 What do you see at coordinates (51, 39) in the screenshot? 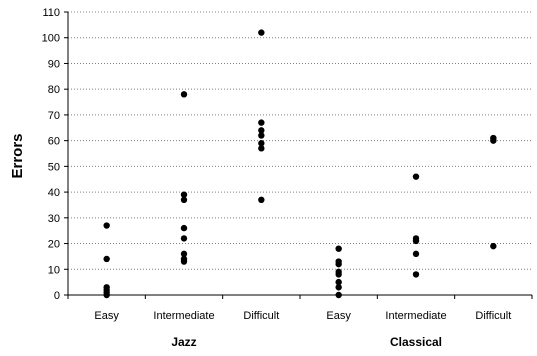
I see `y-tick-label: 100` at bounding box center [51, 39].